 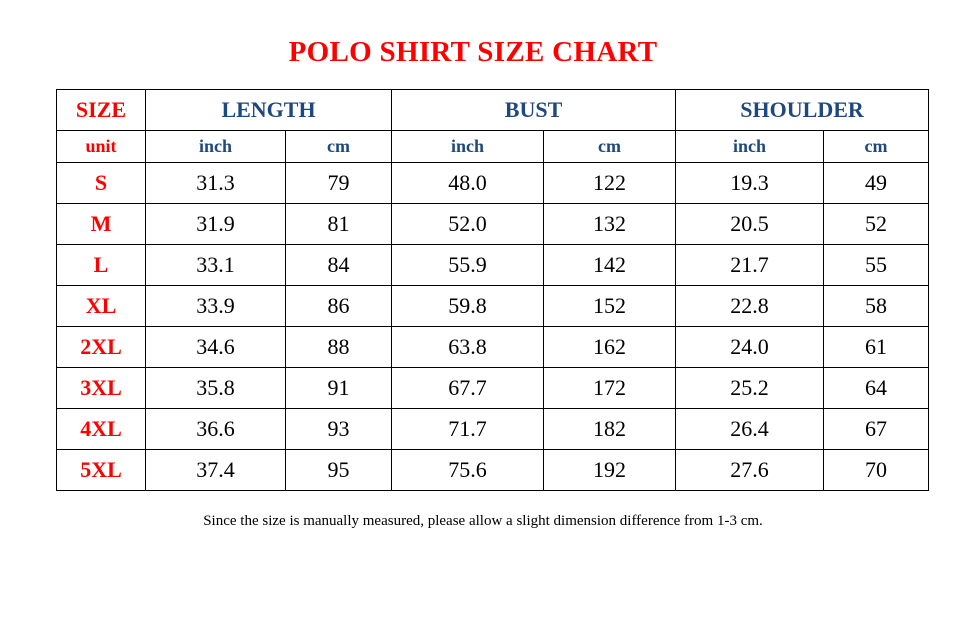 I want to click on value-cell: 55.9, so click(x=468, y=265).